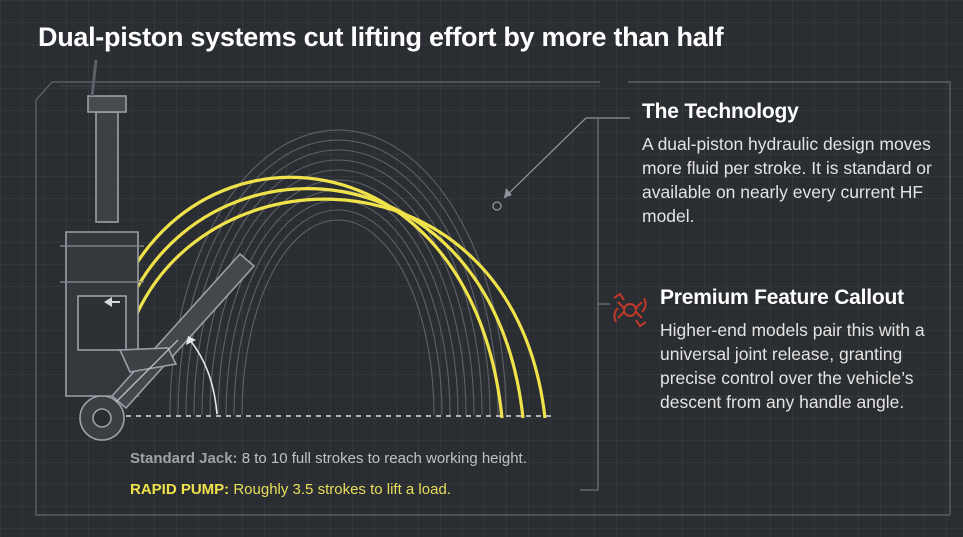 The image size is (963, 537). Describe the element at coordinates (589, 304) in the screenshot. I see `callout-bracket` at that location.